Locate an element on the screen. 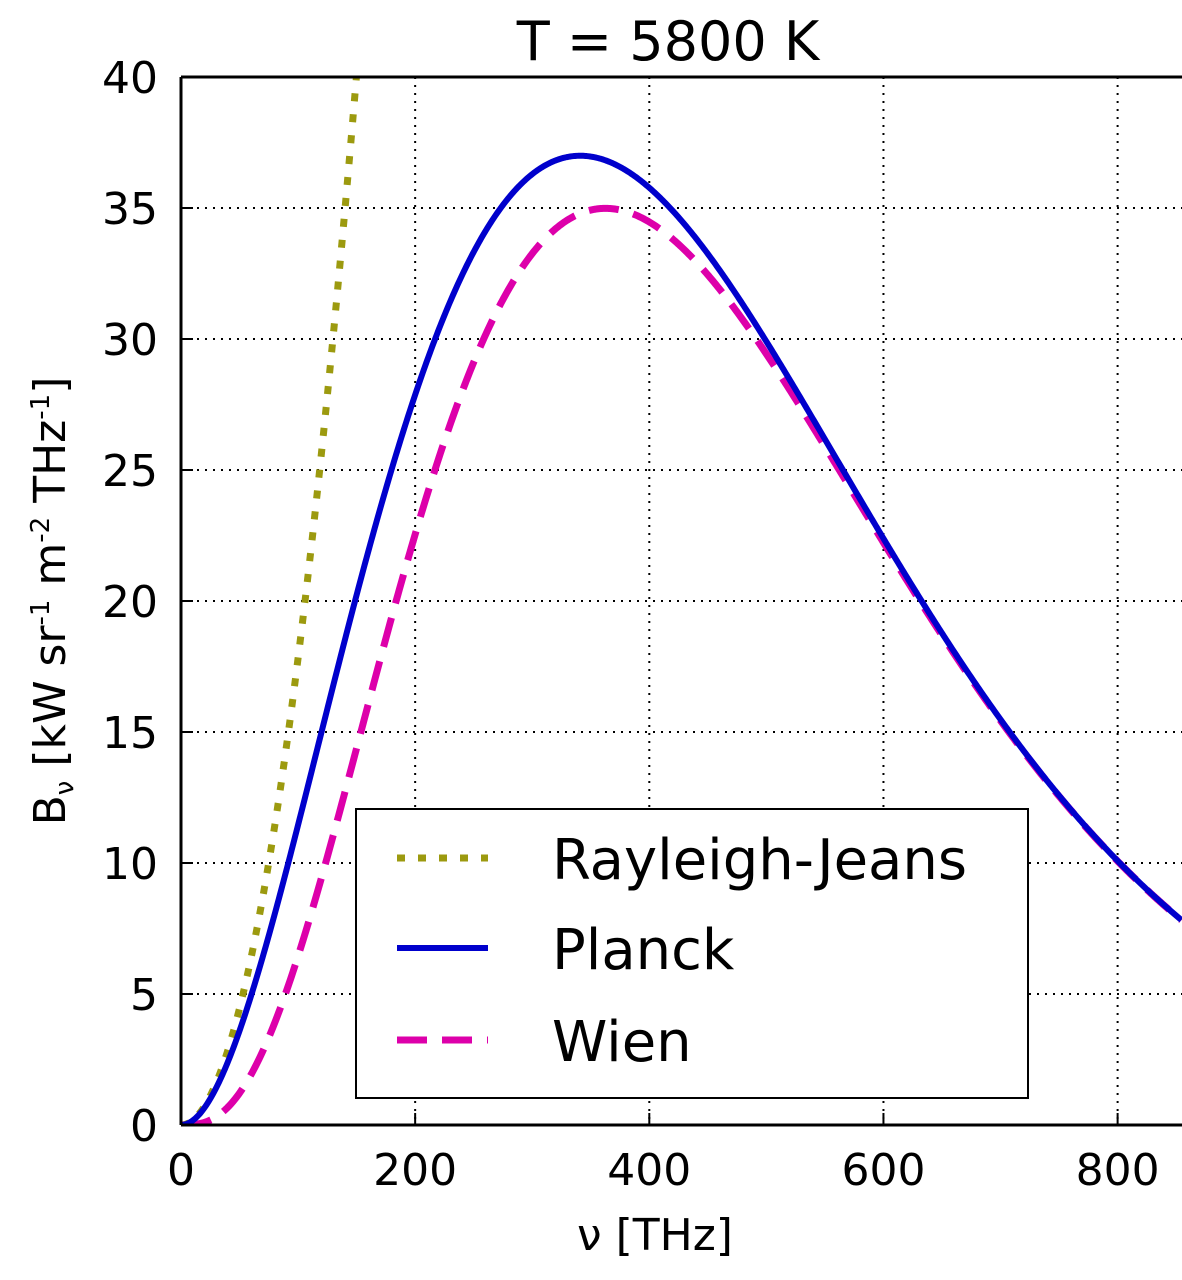 The height and width of the screenshot is (1280, 1182). legend: Rayleigh-Jeans Planck Wien is located at coordinates (692, 953).